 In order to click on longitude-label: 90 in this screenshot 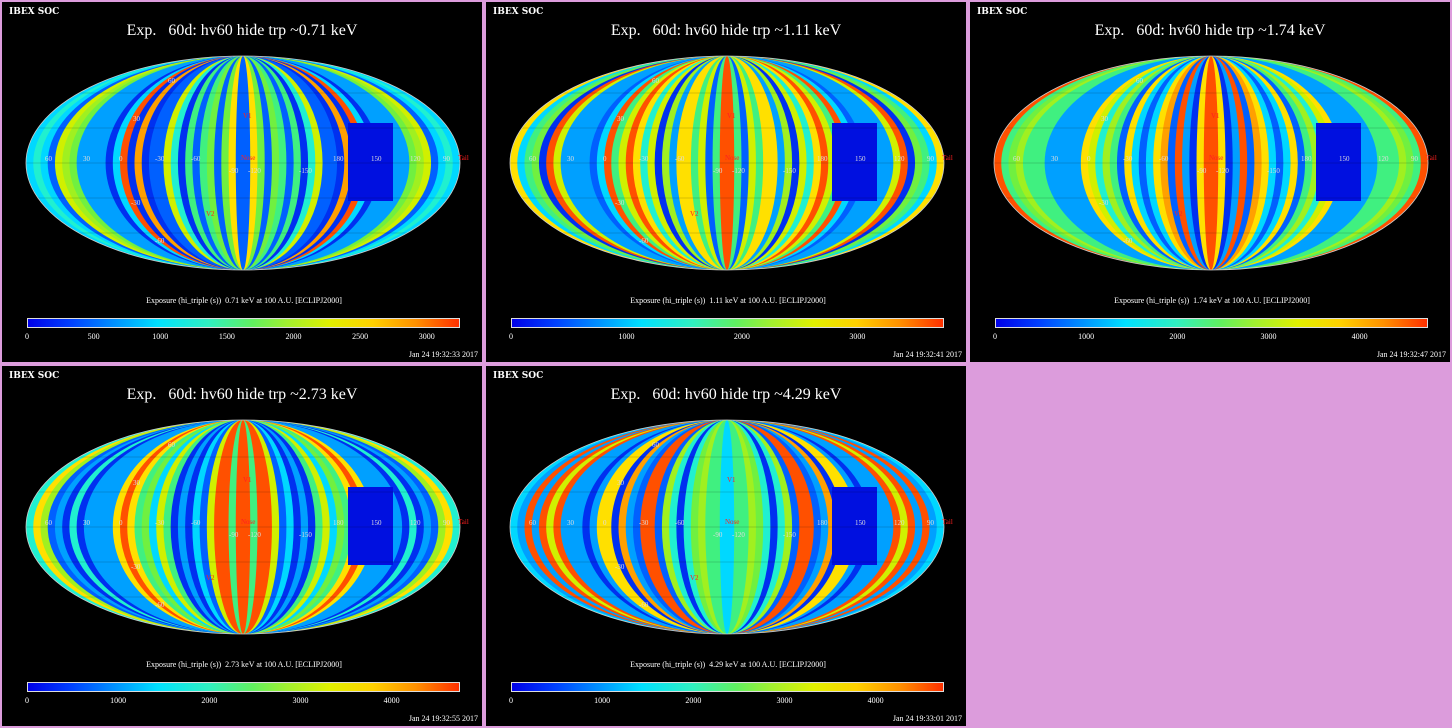, I will do `click(931, 523)`.